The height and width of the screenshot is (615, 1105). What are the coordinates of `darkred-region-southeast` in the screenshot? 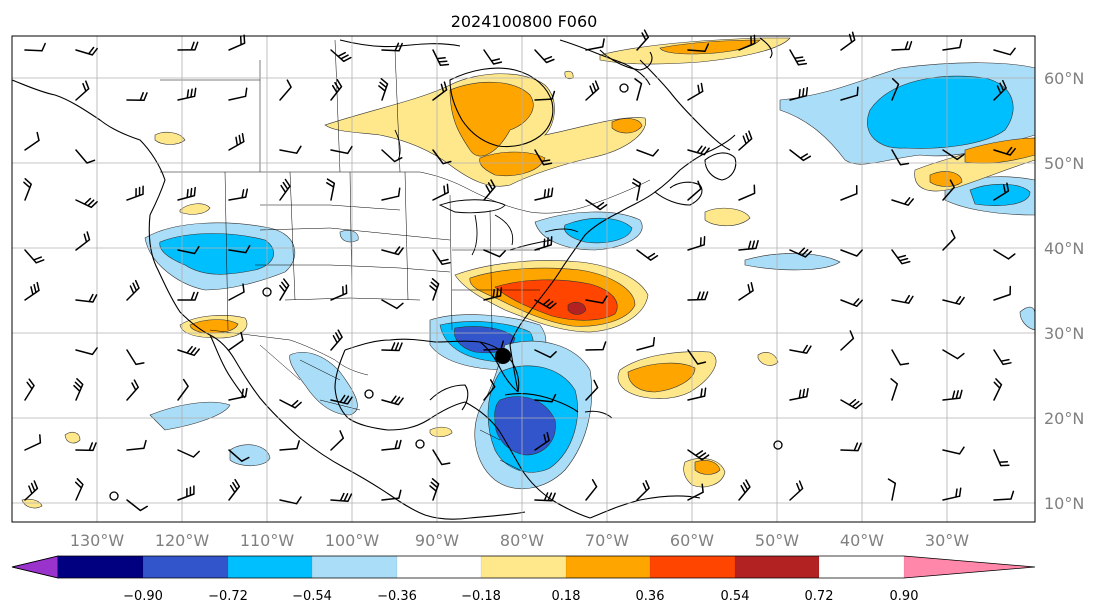 It's located at (577, 308).